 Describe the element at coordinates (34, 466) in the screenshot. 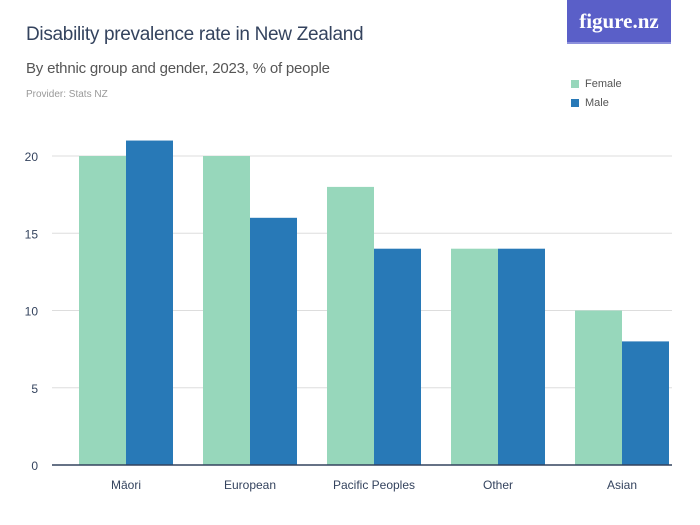

I see `y-tick-label: 0` at that location.